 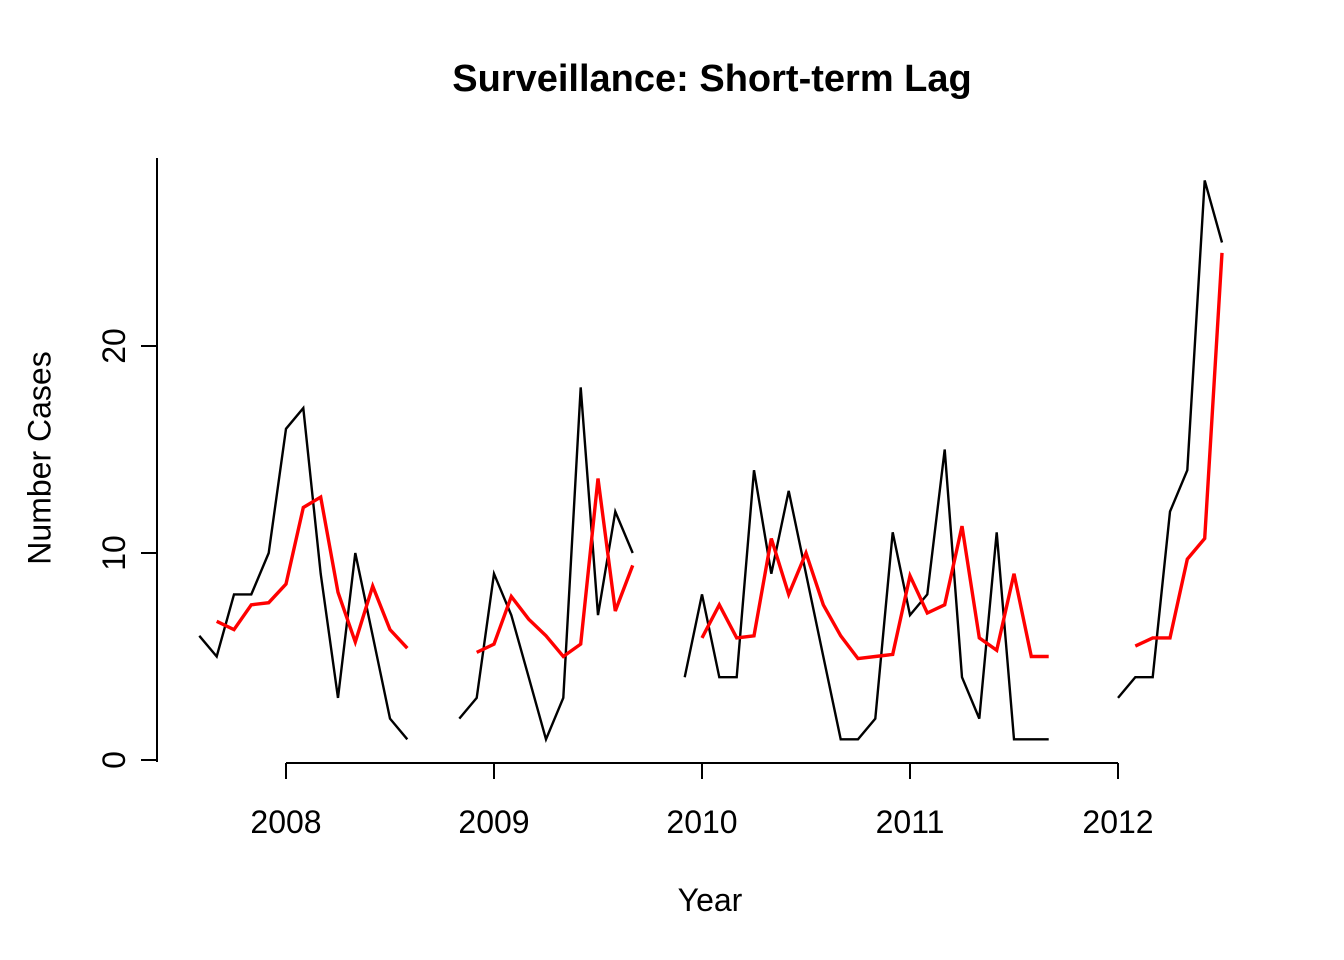 I want to click on x-tick-label: 2009, so click(x=493, y=822).